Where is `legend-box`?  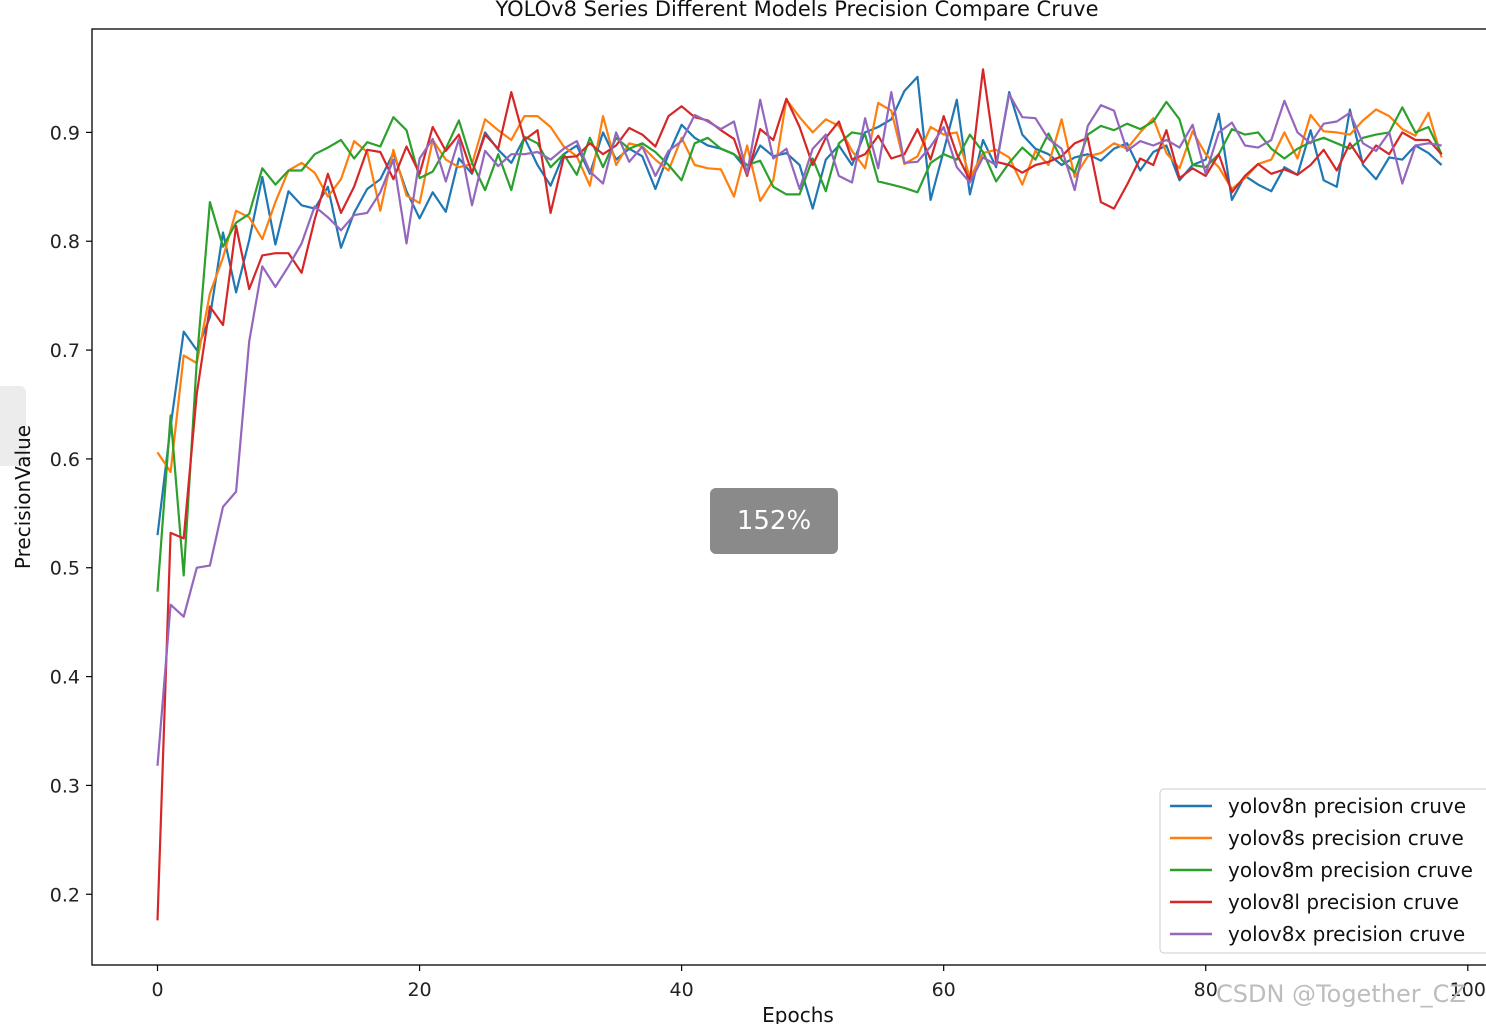 legend-box is located at coordinates (1322, 871).